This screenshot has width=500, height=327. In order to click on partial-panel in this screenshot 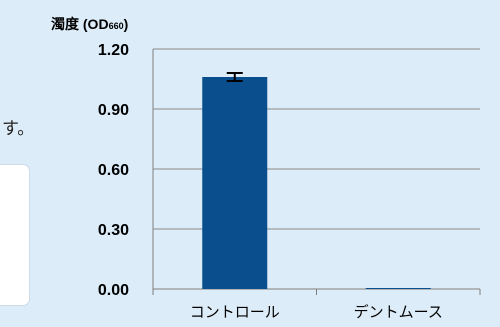, I will do `click(15, 235)`.